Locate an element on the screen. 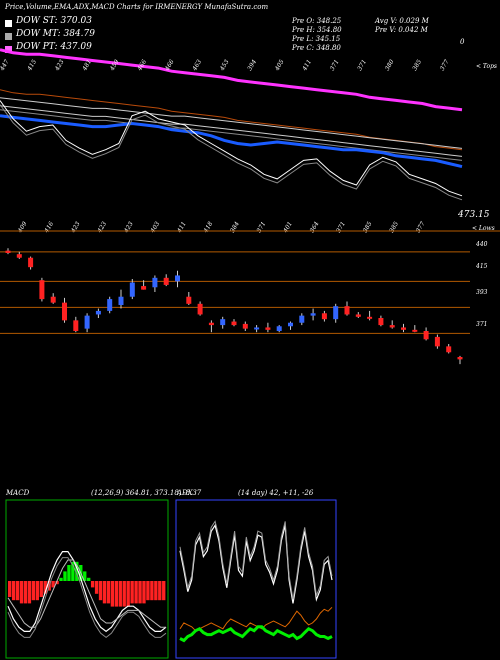  dow-st-label: DOW ST: 370.03 is located at coordinates (54, 21).